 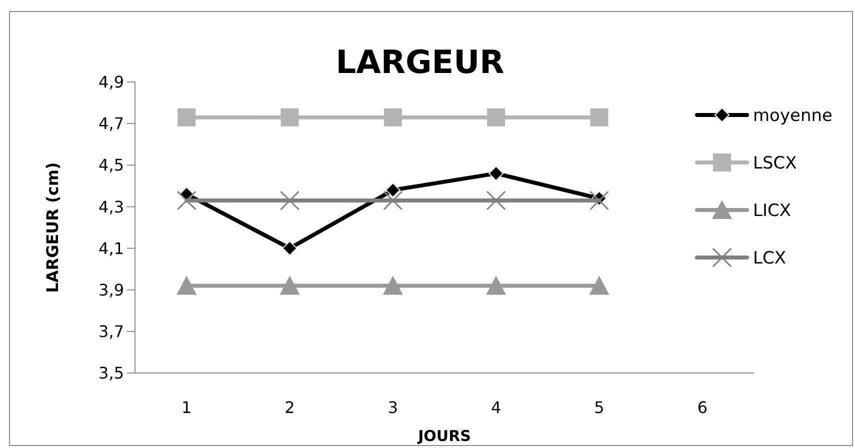 What do you see at coordinates (111, 206) in the screenshot?
I see `y-tick-label: 4,3` at bounding box center [111, 206].